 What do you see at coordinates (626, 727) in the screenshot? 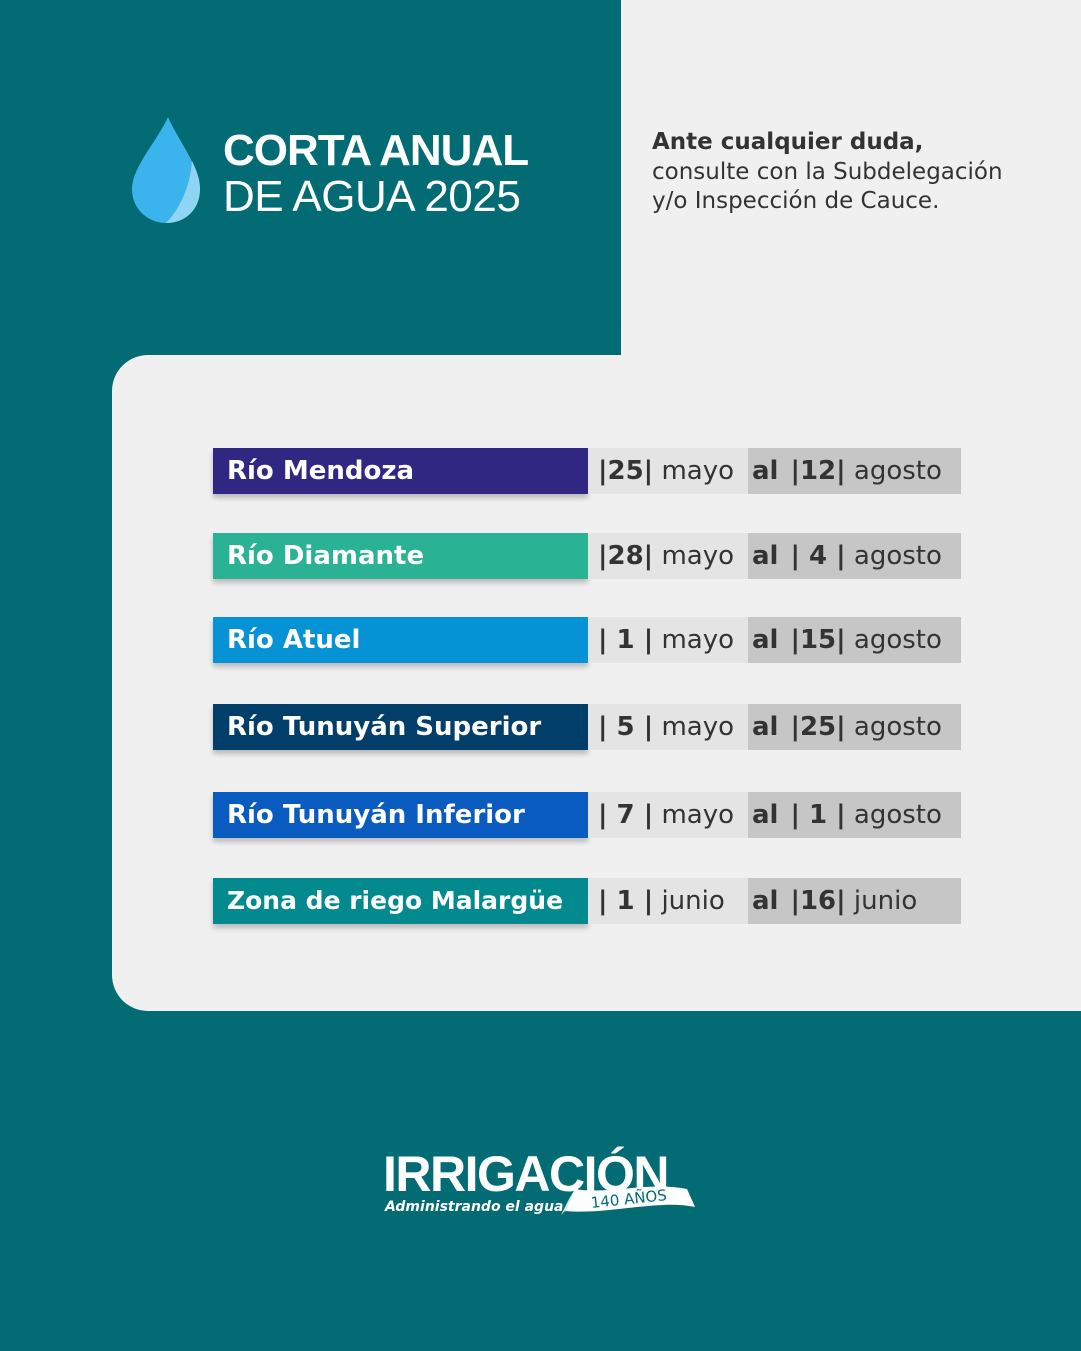
I see `start-day: | 5 |` at bounding box center [626, 727].